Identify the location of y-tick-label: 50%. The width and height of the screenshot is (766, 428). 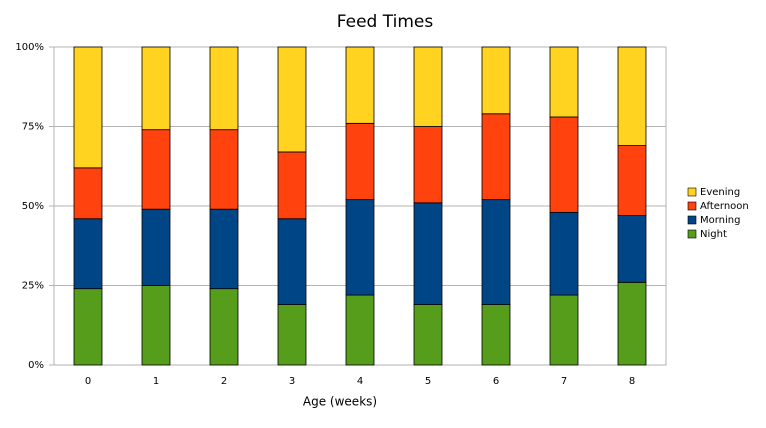
(33, 206).